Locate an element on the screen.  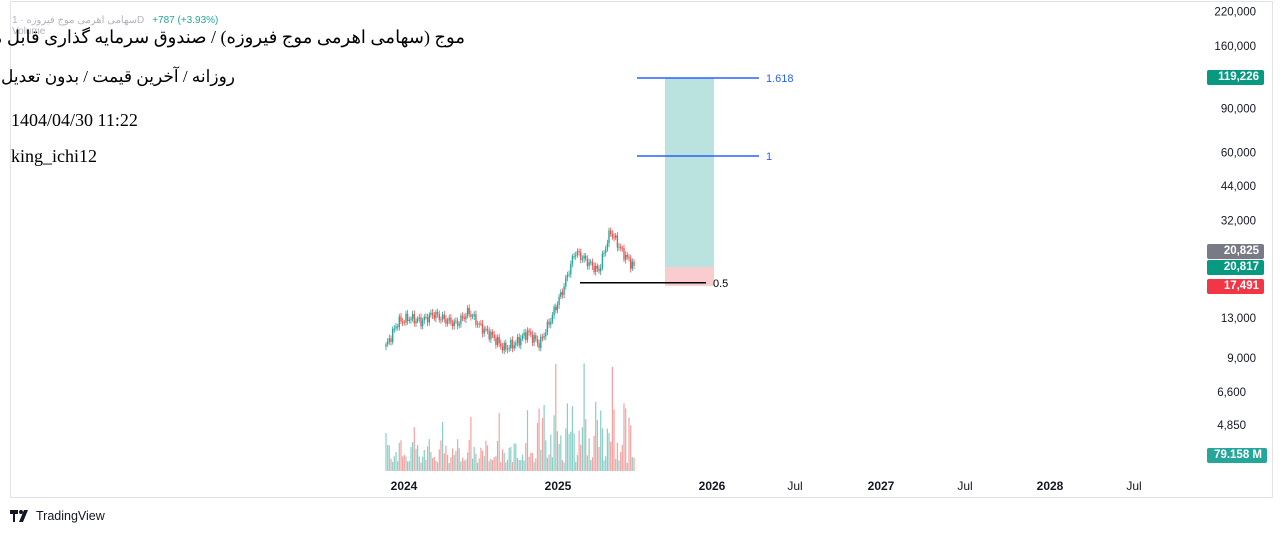
x-tick-label: 2028 is located at coordinates (1050, 486).